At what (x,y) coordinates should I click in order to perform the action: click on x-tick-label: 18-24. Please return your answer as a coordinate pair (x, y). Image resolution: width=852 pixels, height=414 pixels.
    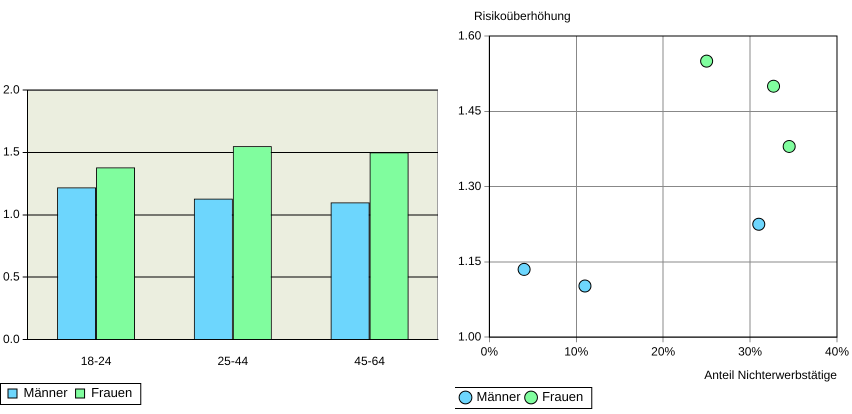
    Looking at the image, I should click on (96, 361).